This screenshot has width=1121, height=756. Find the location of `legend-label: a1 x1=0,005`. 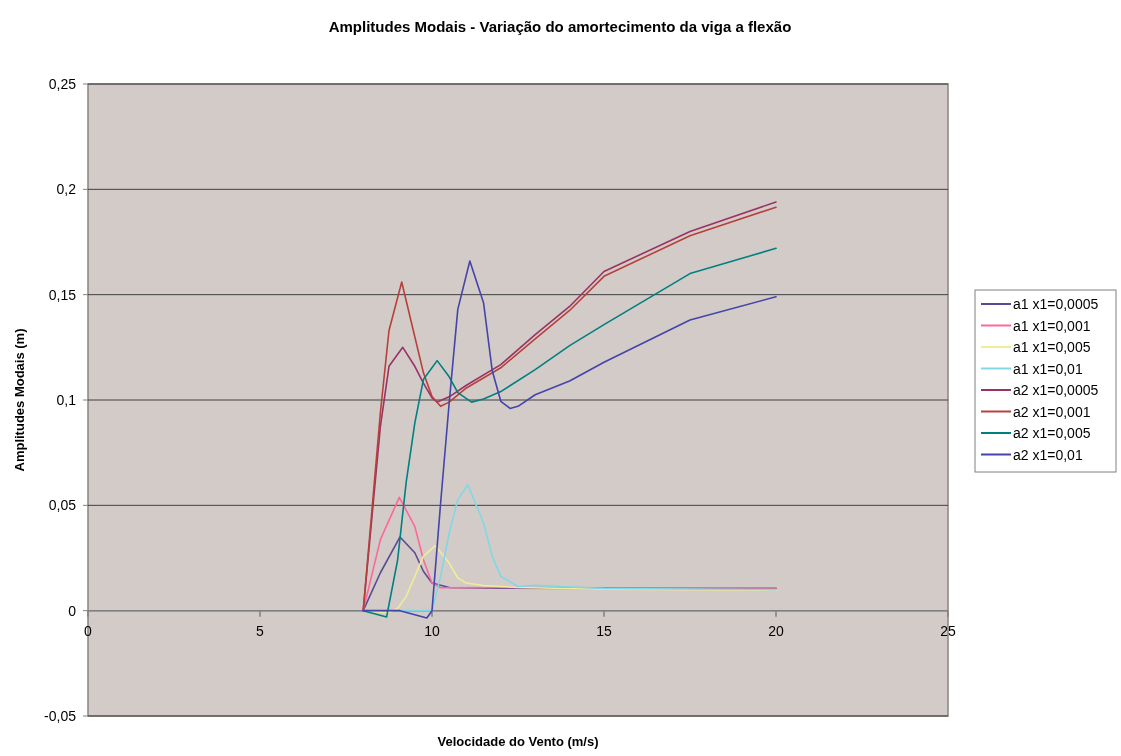

legend-label: a1 x1=0,005 is located at coordinates (1052, 347).